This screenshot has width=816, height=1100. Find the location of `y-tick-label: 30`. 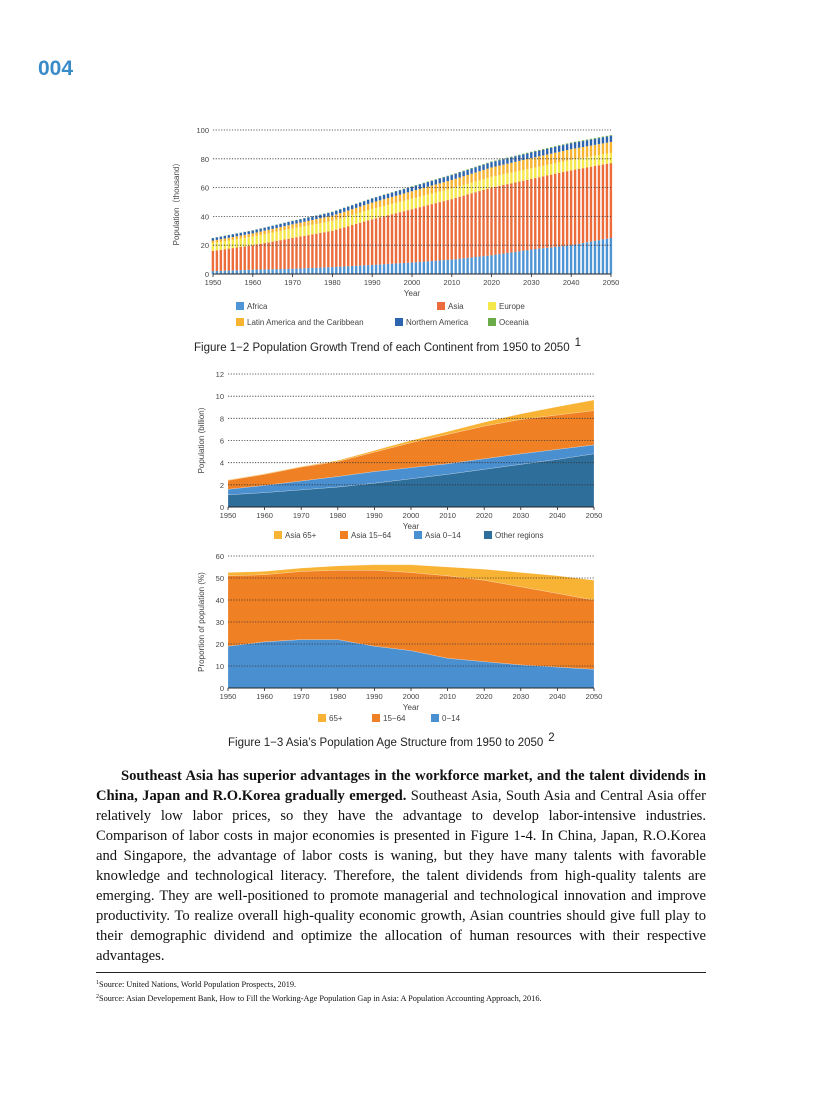

y-tick-label: 30 is located at coordinates (220, 622).